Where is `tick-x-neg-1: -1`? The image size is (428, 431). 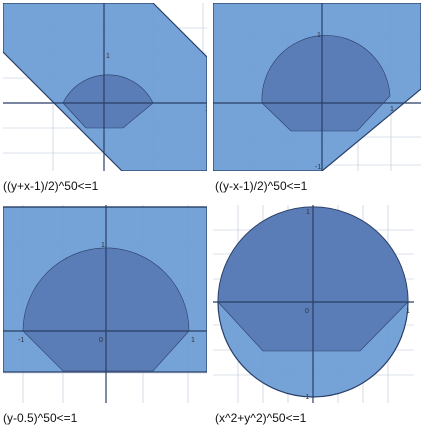
tick-x-neg-1: -1 is located at coordinates (21, 340).